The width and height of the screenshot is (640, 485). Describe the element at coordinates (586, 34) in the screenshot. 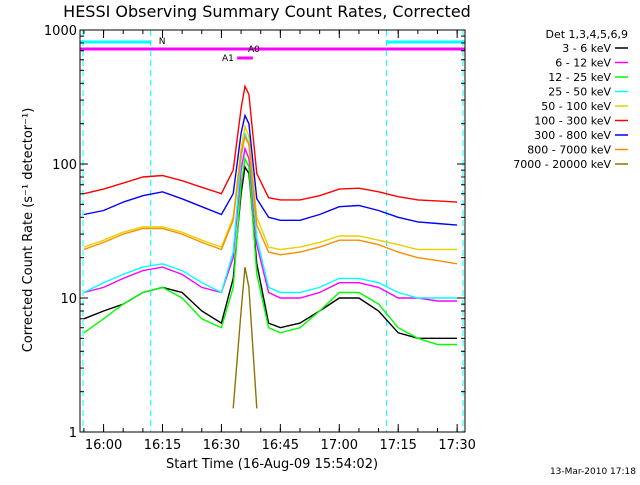

I see `legend-title: Det 1,3,4,5,6,9` at that location.